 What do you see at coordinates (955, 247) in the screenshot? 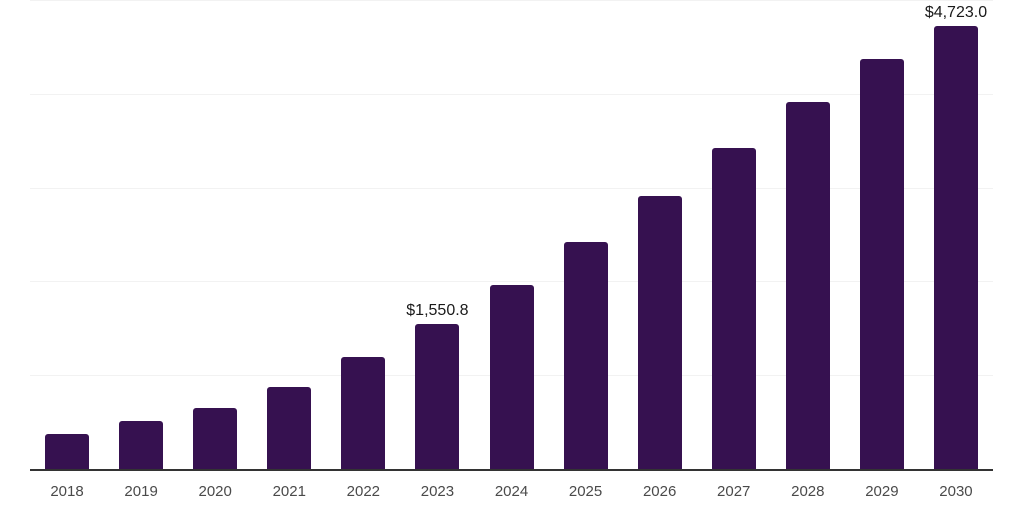
I see `bar-2030` at bounding box center [955, 247].